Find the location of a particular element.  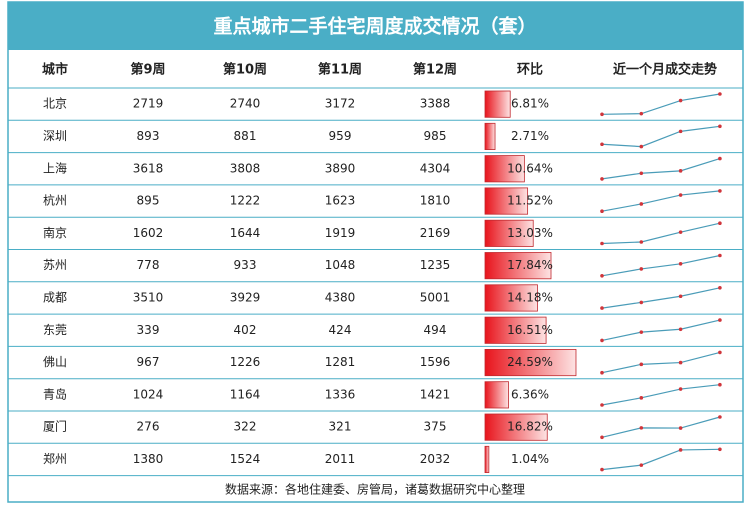

city: 上海 is located at coordinates (55, 167).